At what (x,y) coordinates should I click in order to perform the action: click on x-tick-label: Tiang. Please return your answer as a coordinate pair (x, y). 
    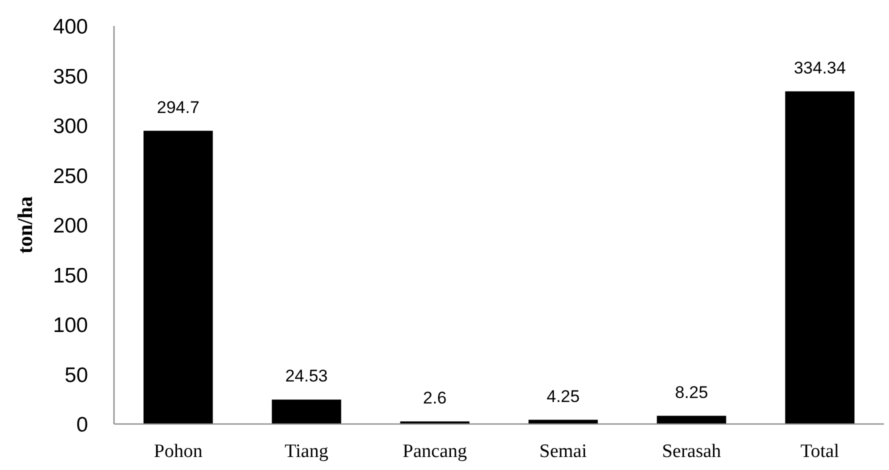
    Looking at the image, I should click on (306, 451).